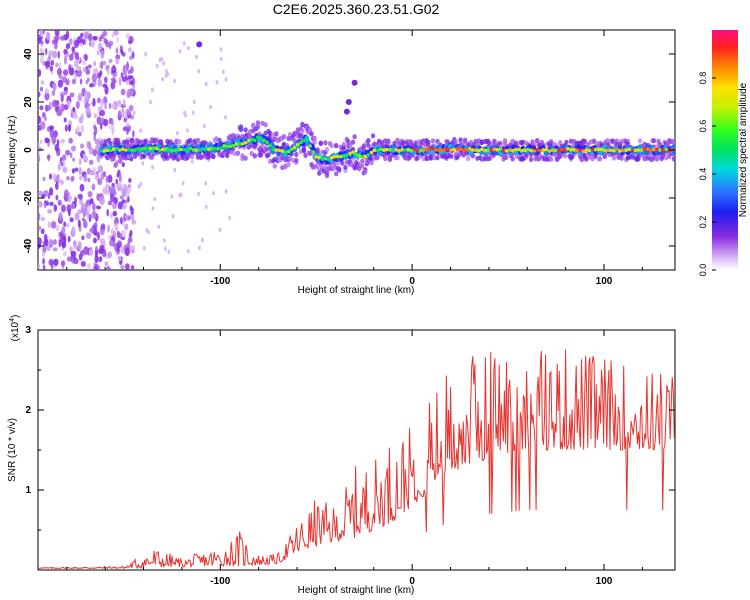  Describe the element at coordinates (703, 126) in the screenshot. I see `colorbar-tick-label: 0.6` at that location.